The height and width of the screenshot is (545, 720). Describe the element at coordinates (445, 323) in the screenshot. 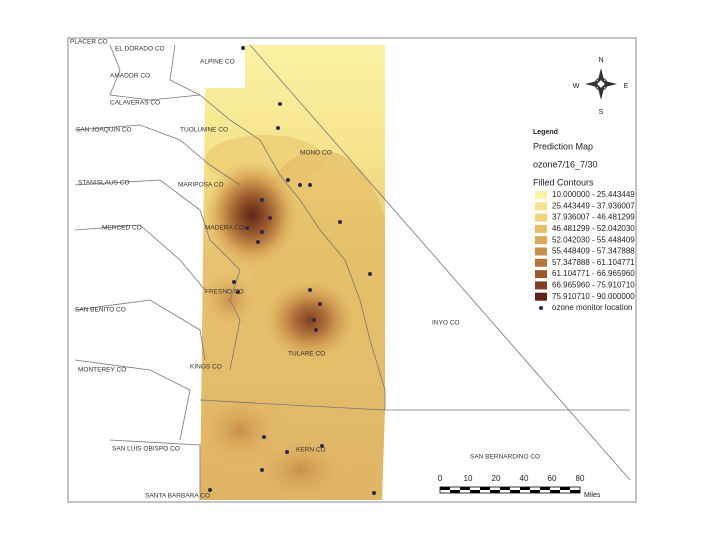

I see `county-label: INYO CO` at that location.